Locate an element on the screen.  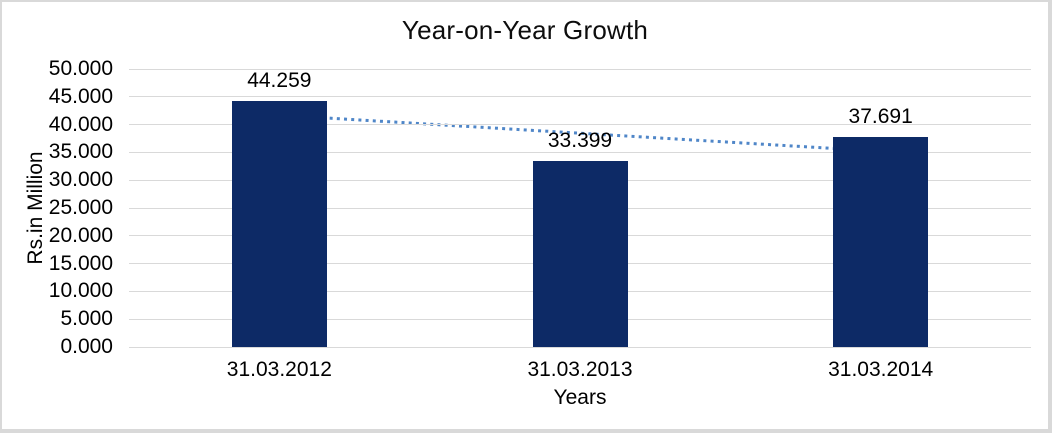
bar-31.03.2013 is located at coordinates (580, 254).